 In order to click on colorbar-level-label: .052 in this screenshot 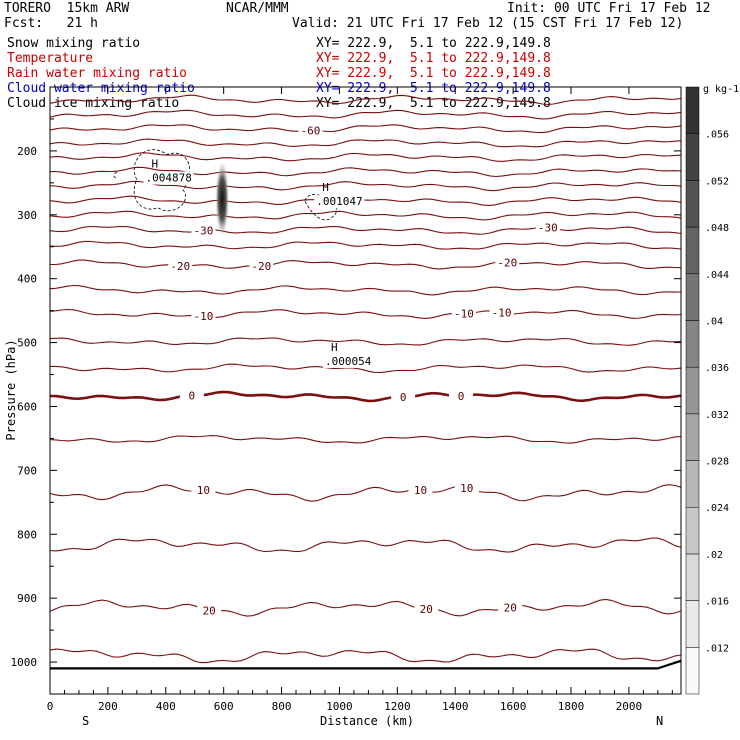, I will do `click(717, 181)`.